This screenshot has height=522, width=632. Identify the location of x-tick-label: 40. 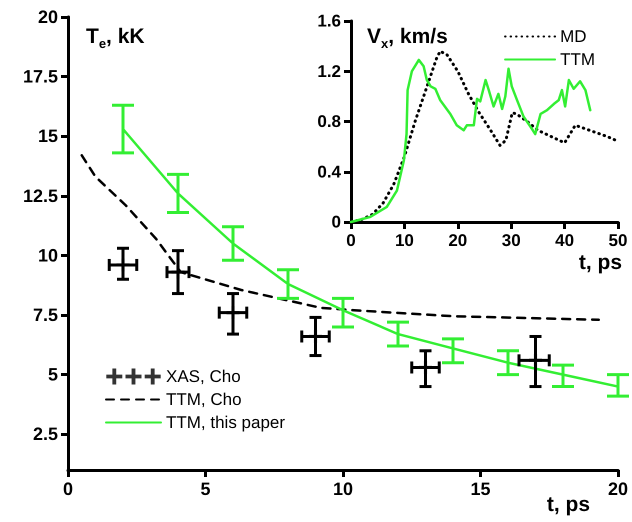
(564, 240).